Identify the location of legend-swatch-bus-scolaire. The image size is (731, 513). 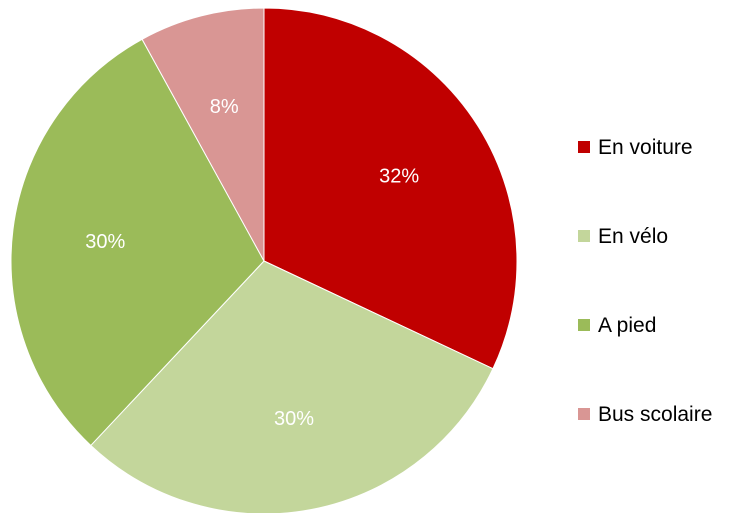
(584, 414).